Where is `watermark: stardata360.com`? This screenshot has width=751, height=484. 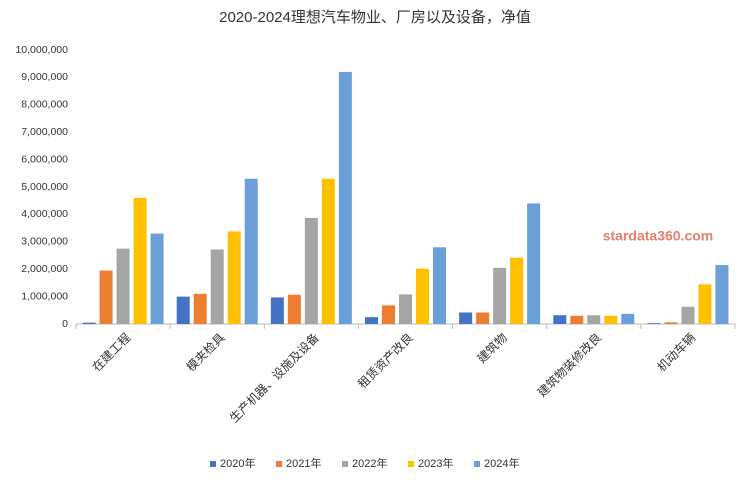 watermark: stardata360.com is located at coordinates (658, 236).